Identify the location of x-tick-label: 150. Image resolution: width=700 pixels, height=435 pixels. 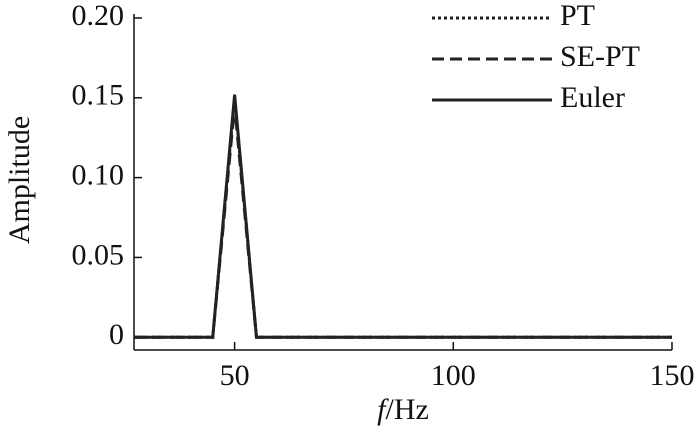
(672, 375).